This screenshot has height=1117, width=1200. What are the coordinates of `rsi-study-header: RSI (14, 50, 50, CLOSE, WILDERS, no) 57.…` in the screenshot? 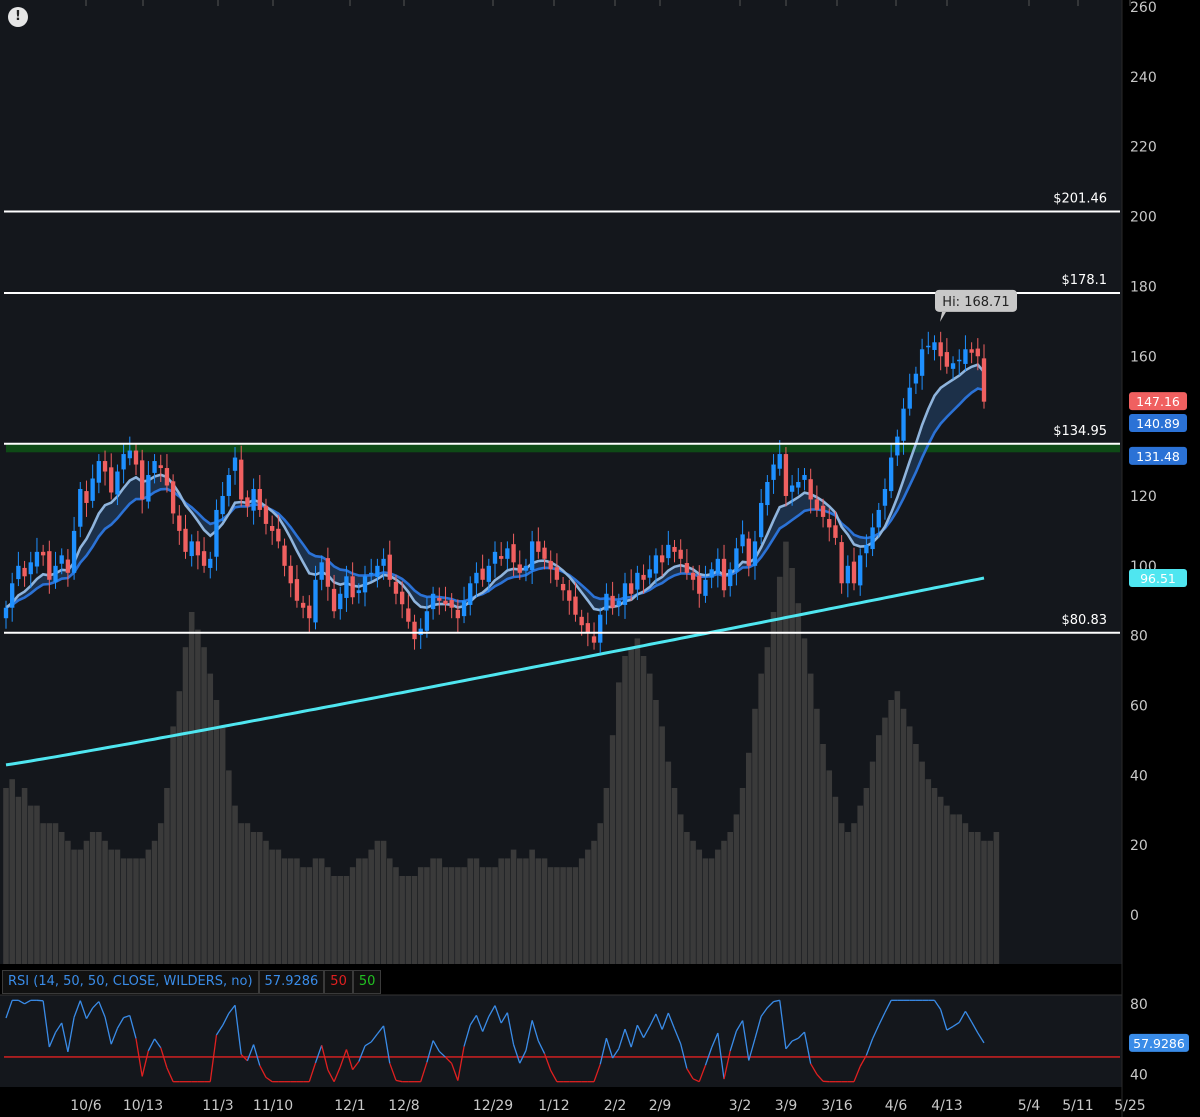 It's located at (192, 982).